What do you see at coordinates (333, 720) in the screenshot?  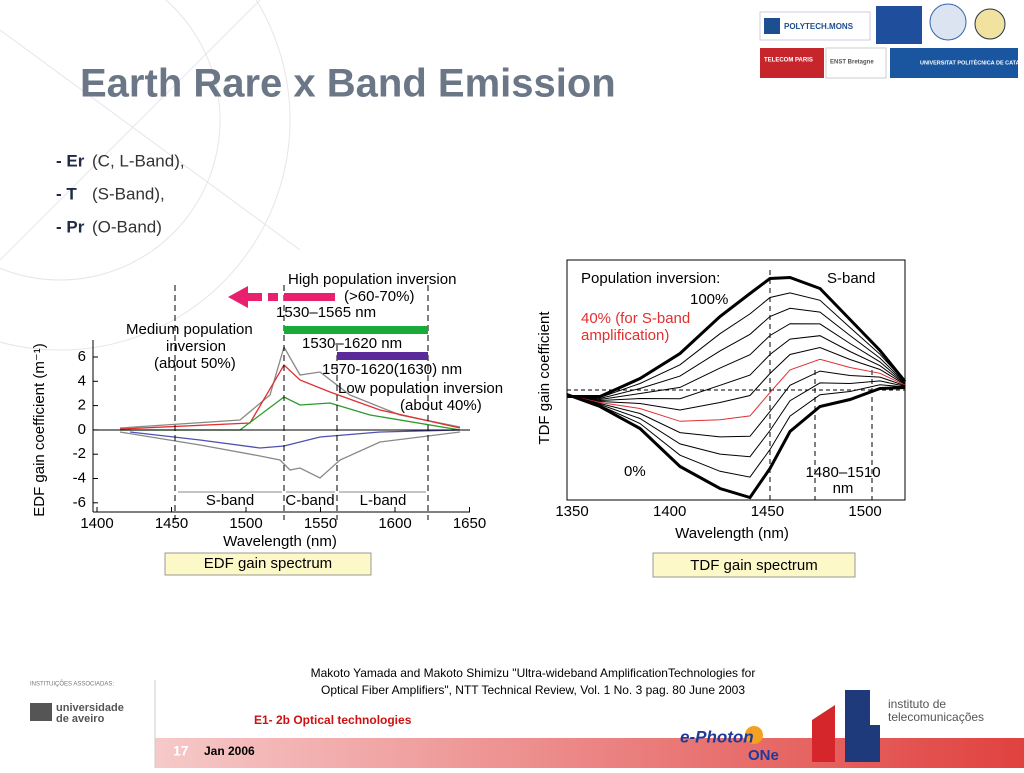 I see `course: E1- 2b Optical technologies` at bounding box center [333, 720].